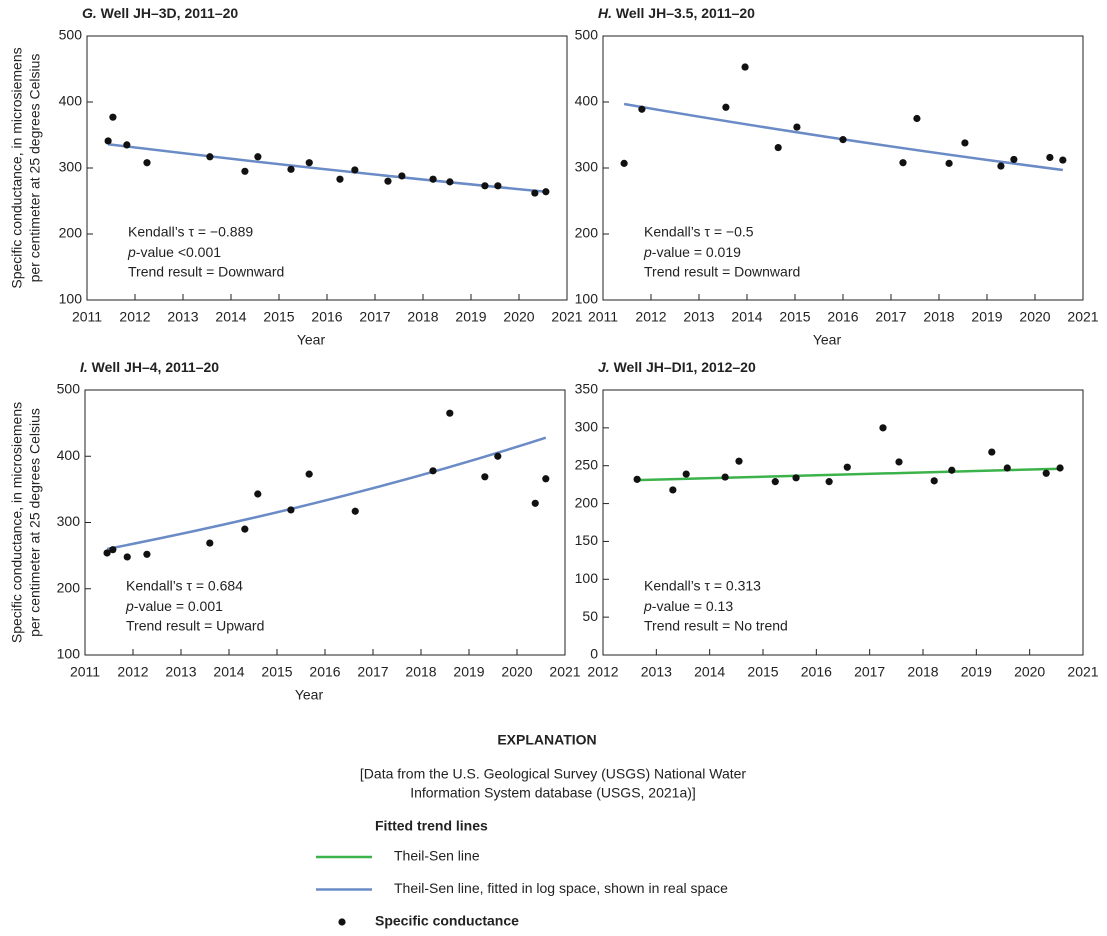 The image size is (1107, 936). I want to click on panel-letter: H., so click(605, 13).